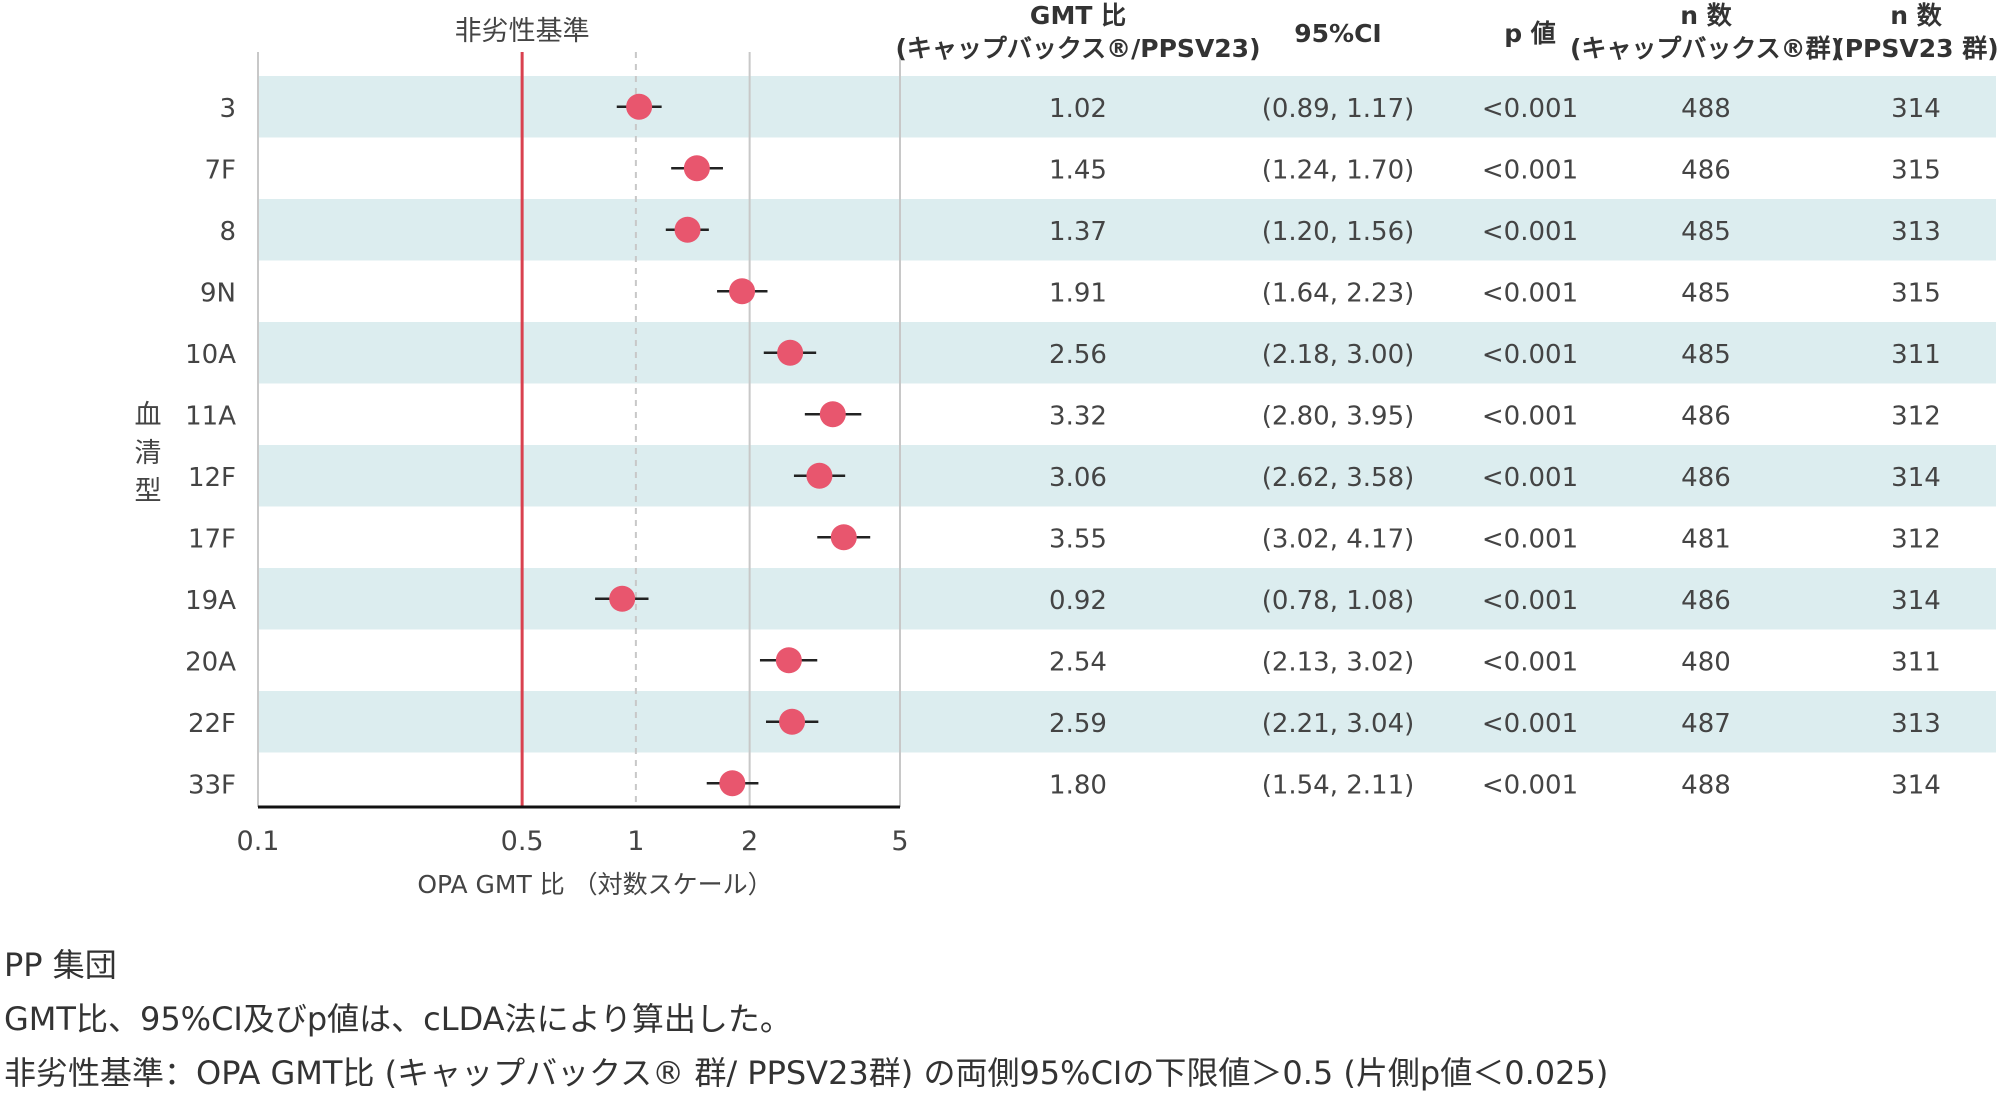 The width and height of the screenshot is (2000, 1094). What do you see at coordinates (1915, 48) in the screenshot?
I see `column-header-line2: (PPSV23 群)` at bounding box center [1915, 48].